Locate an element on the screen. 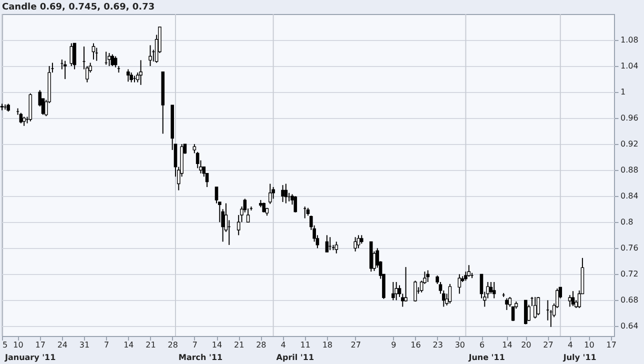 The height and width of the screenshot is (364, 644). chart-title: Candle 0.69, 0.745, 0.69, 0.73 is located at coordinates (78, 7).